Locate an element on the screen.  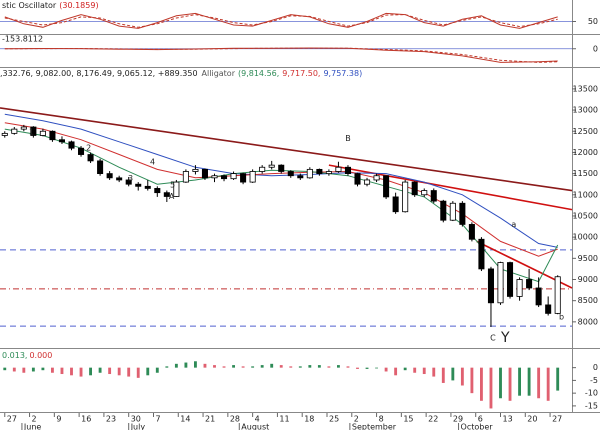
wave-label: 2 is located at coordinates (88, 148).